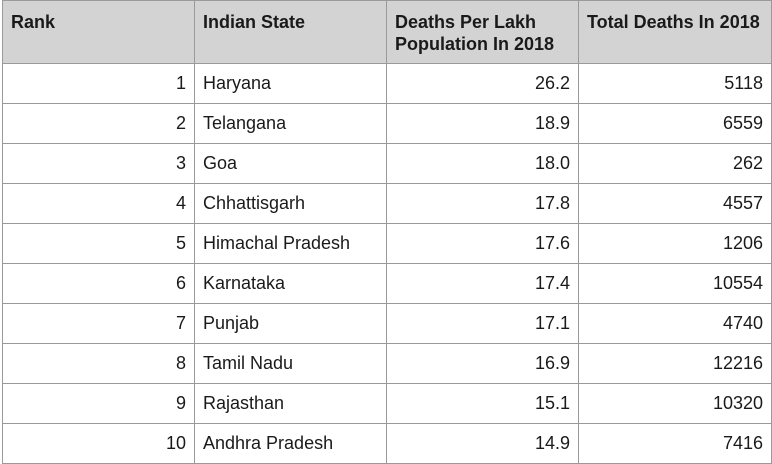 The height and width of the screenshot is (464, 772). I want to click on table-row: 4 Chhattisgarh 17.8 4557, so click(387, 203).